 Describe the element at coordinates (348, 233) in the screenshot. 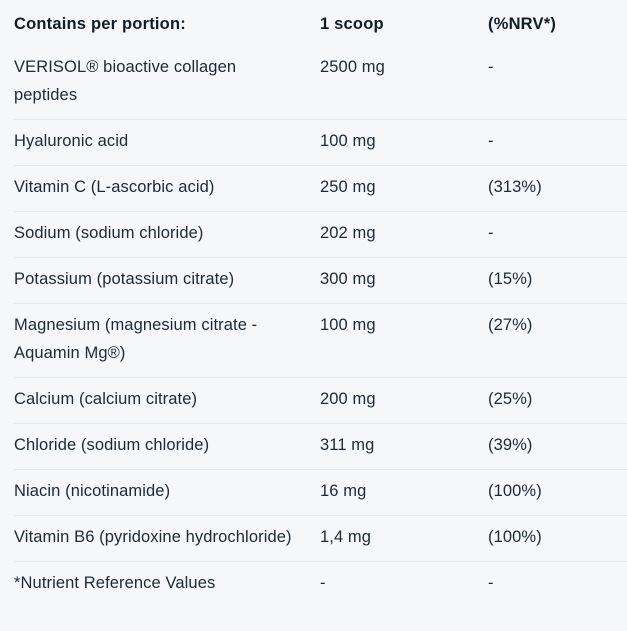

I see `ingredient-amount: 202 mg` at that location.